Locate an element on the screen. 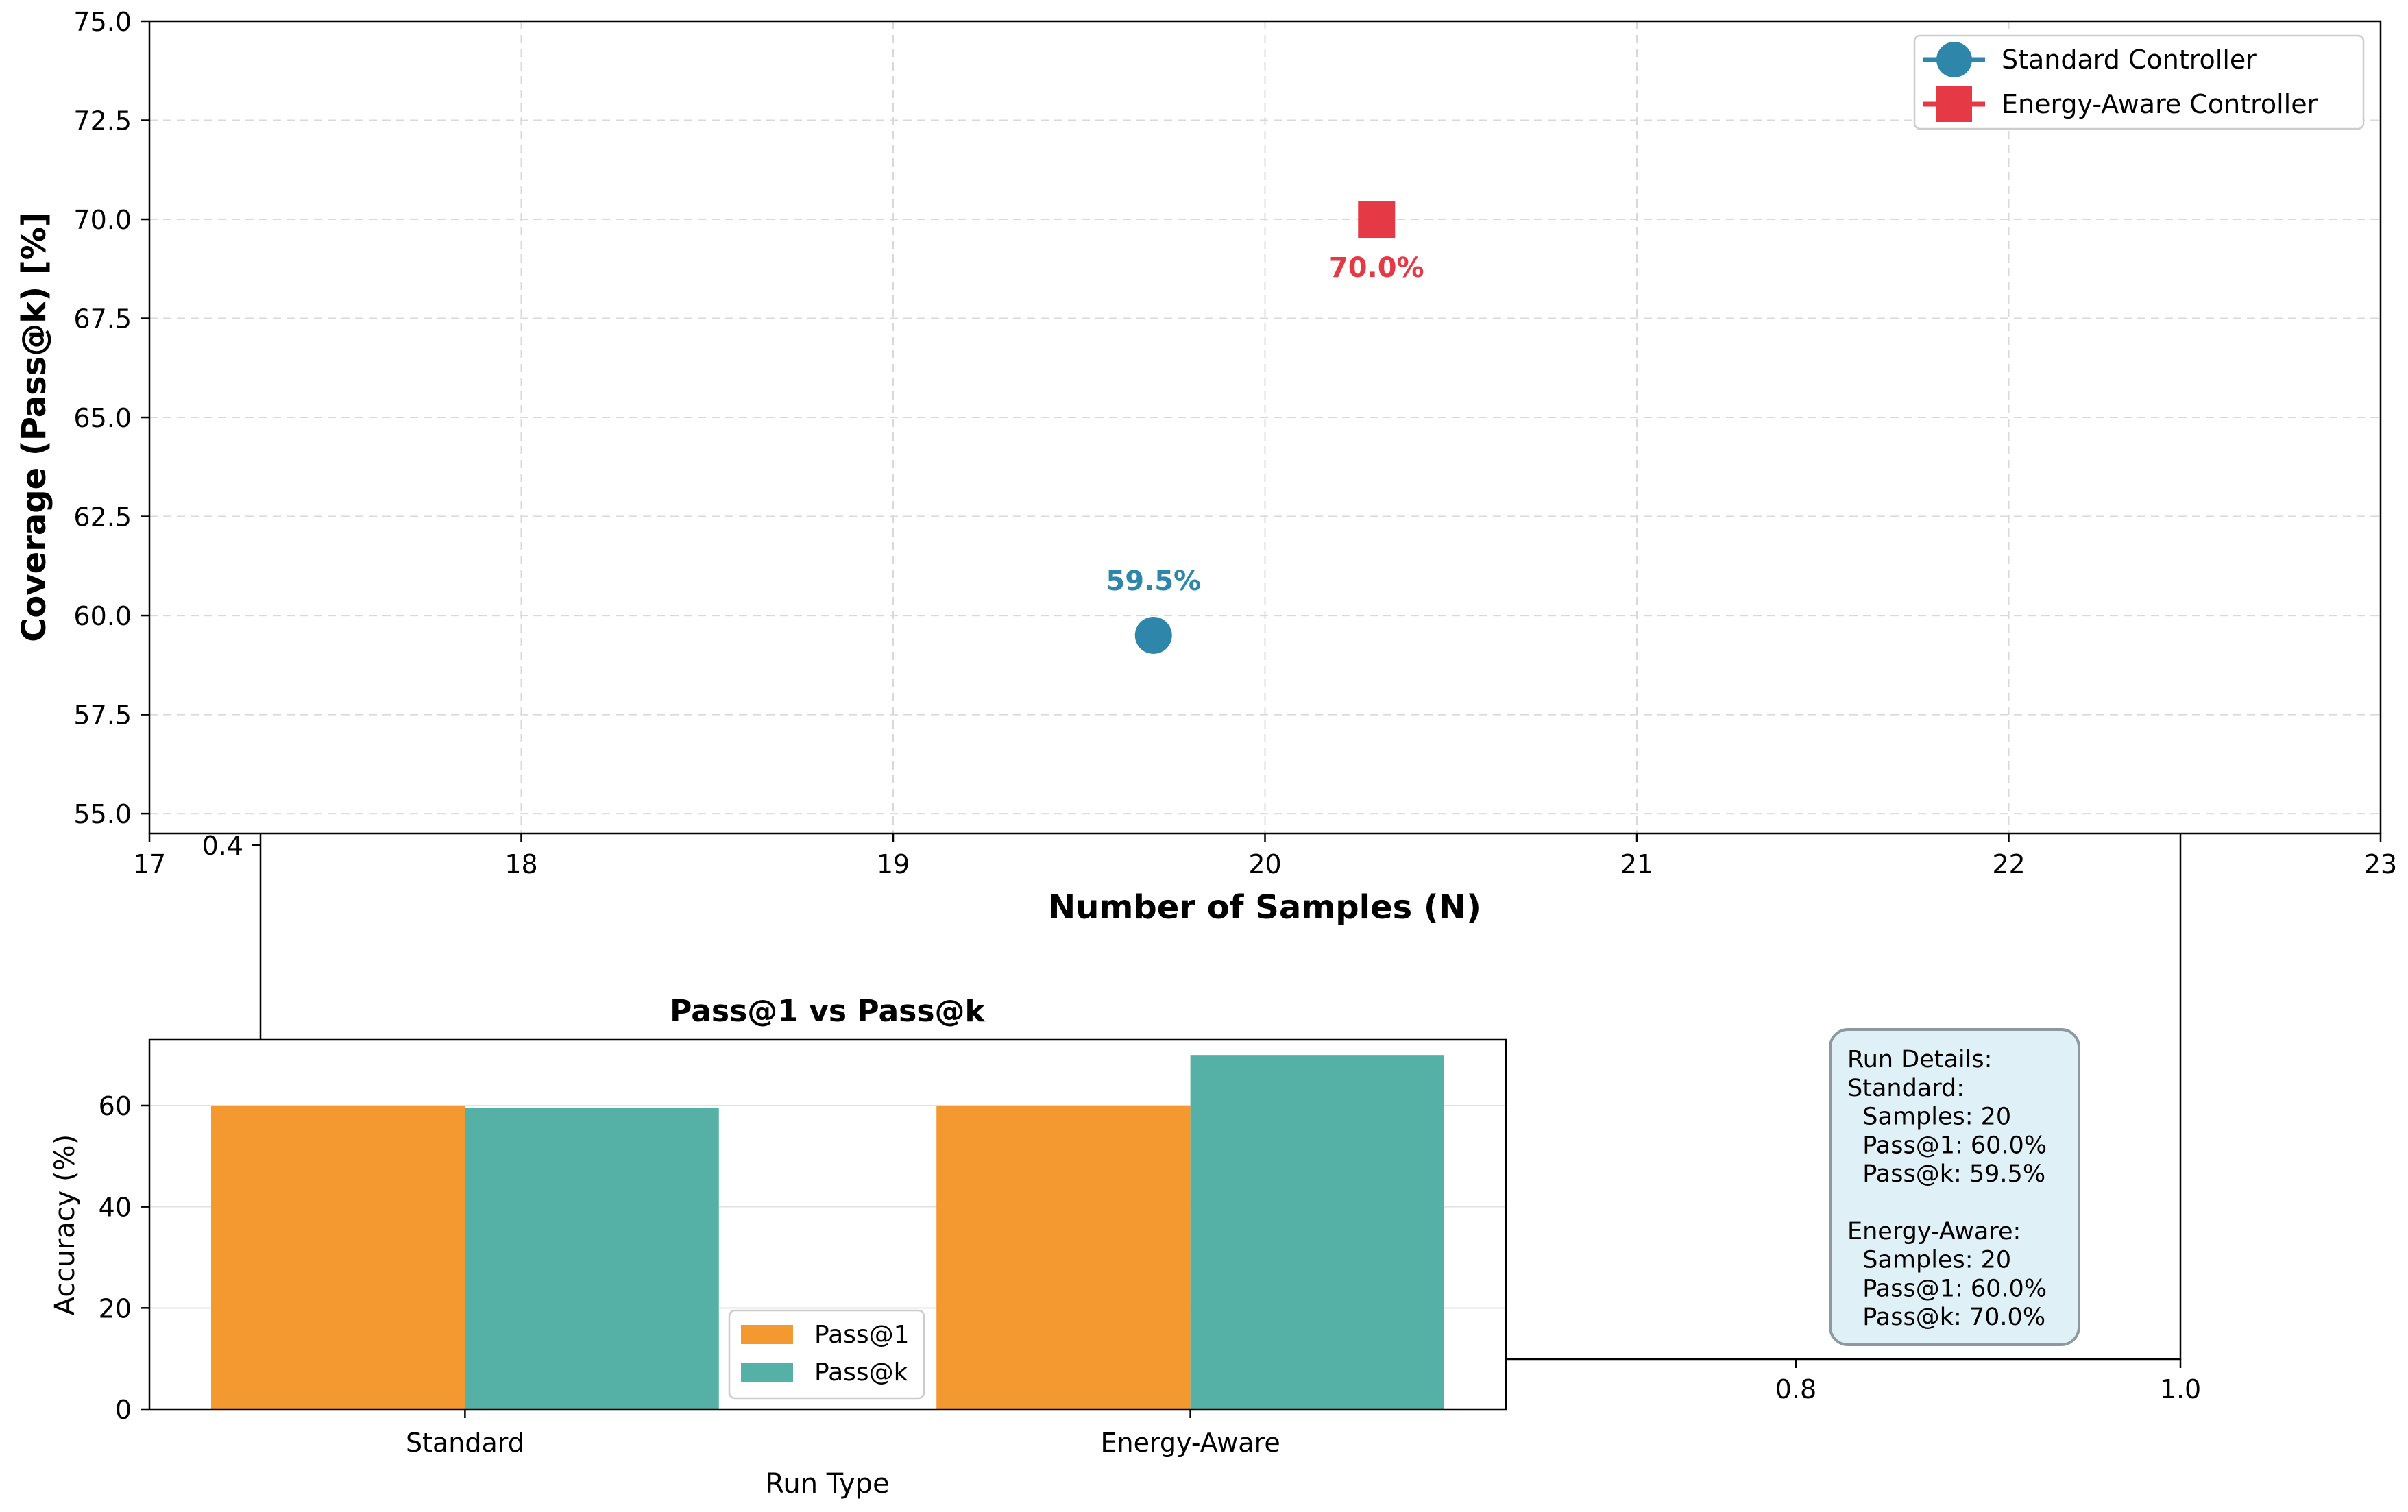 The width and height of the screenshot is (2408, 1512). run-details-frame is located at coordinates (1954, 1187).